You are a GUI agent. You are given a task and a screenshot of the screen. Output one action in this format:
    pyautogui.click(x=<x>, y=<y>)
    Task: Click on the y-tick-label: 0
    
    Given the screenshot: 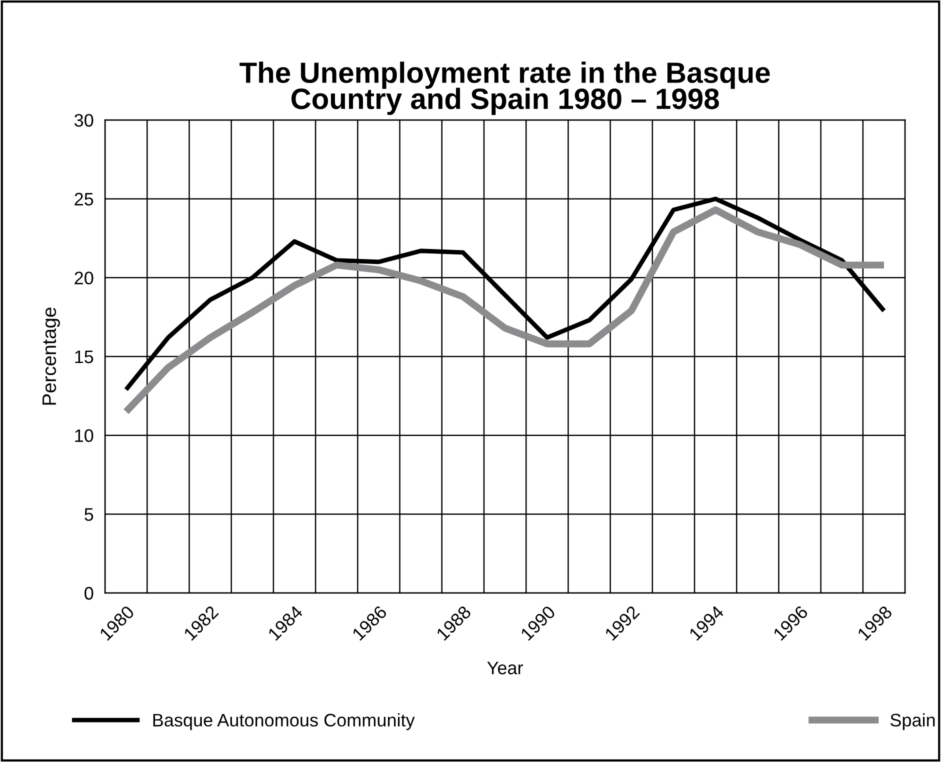 What is the action you would take?
    pyautogui.click(x=89, y=593)
    